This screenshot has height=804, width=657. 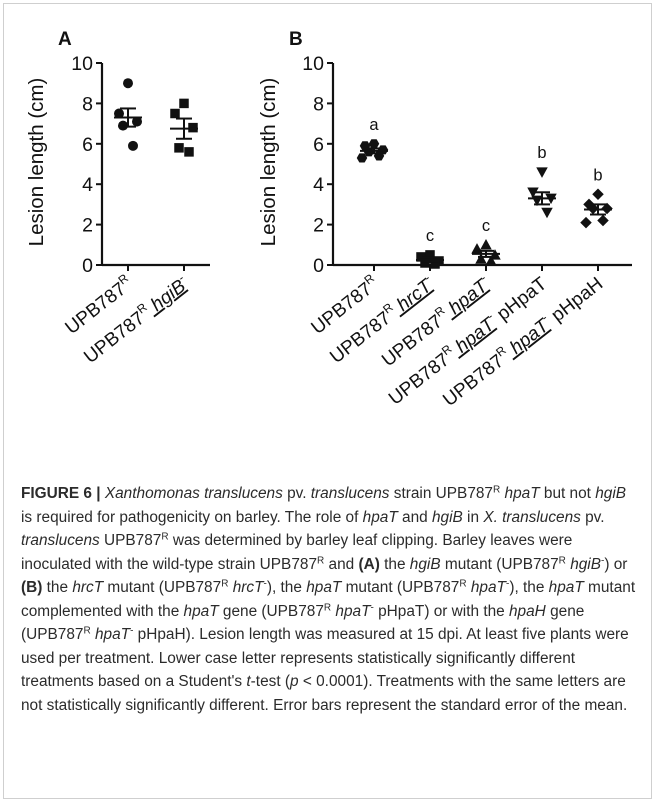 I want to click on significance-letter-b: a, so click(x=374, y=125).